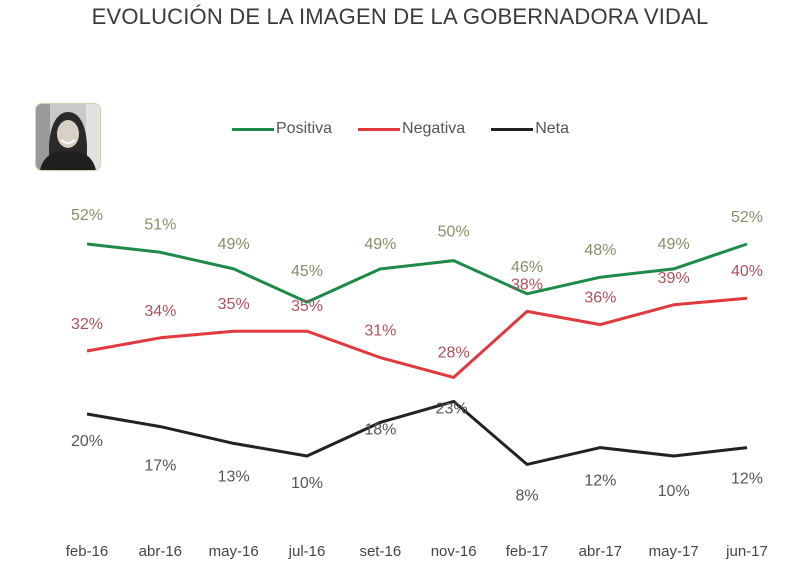 This screenshot has height=575, width=800. Describe the element at coordinates (253, 129) in the screenshot. I see `legend-swatch-positiva` at that location.